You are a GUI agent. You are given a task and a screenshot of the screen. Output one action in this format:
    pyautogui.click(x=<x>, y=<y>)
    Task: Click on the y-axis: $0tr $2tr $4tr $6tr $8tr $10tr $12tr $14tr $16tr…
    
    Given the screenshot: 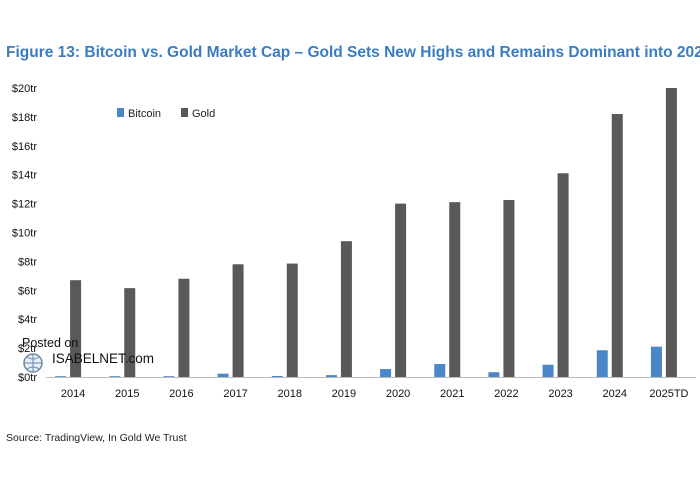 What is the action you would take?
    pyautogui.click(x=24, y=233)
    